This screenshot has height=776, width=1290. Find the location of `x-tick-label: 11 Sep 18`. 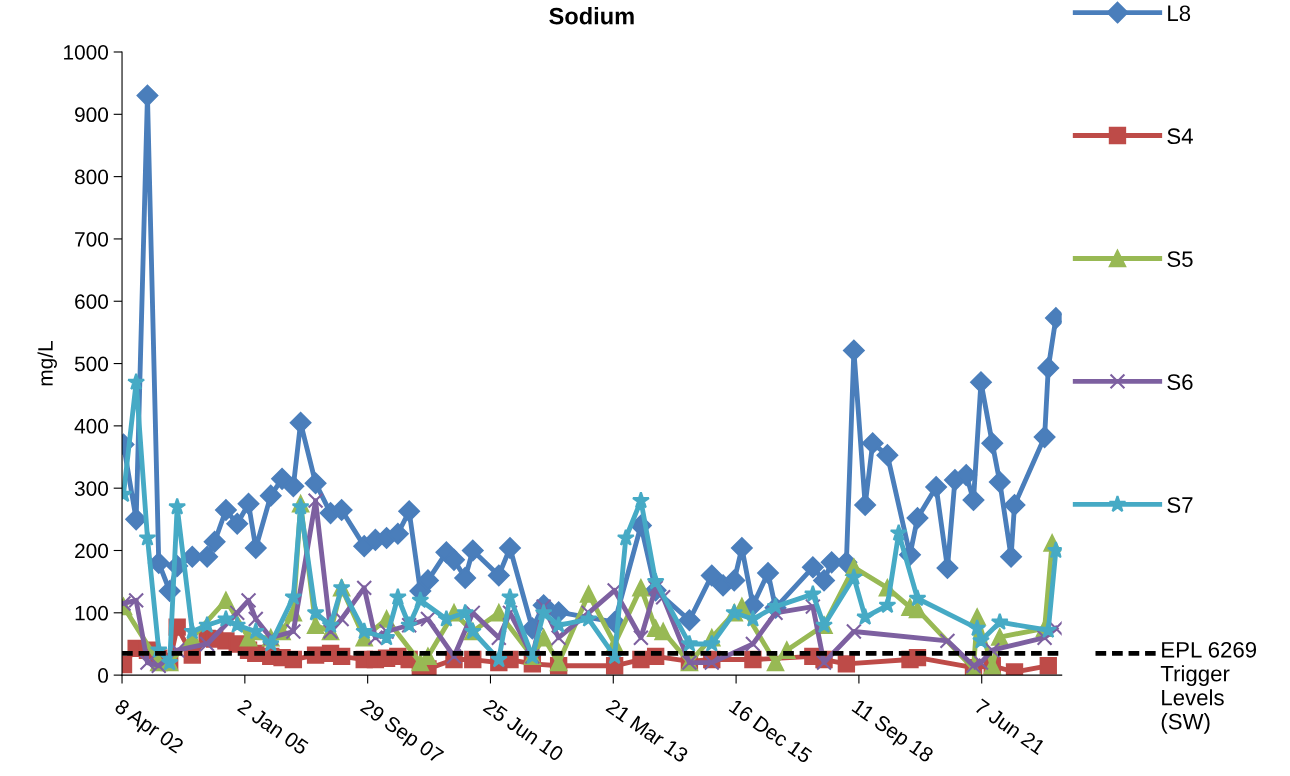

x-tick-label: 11 Sep 18 is located at coordinates (892, 732).